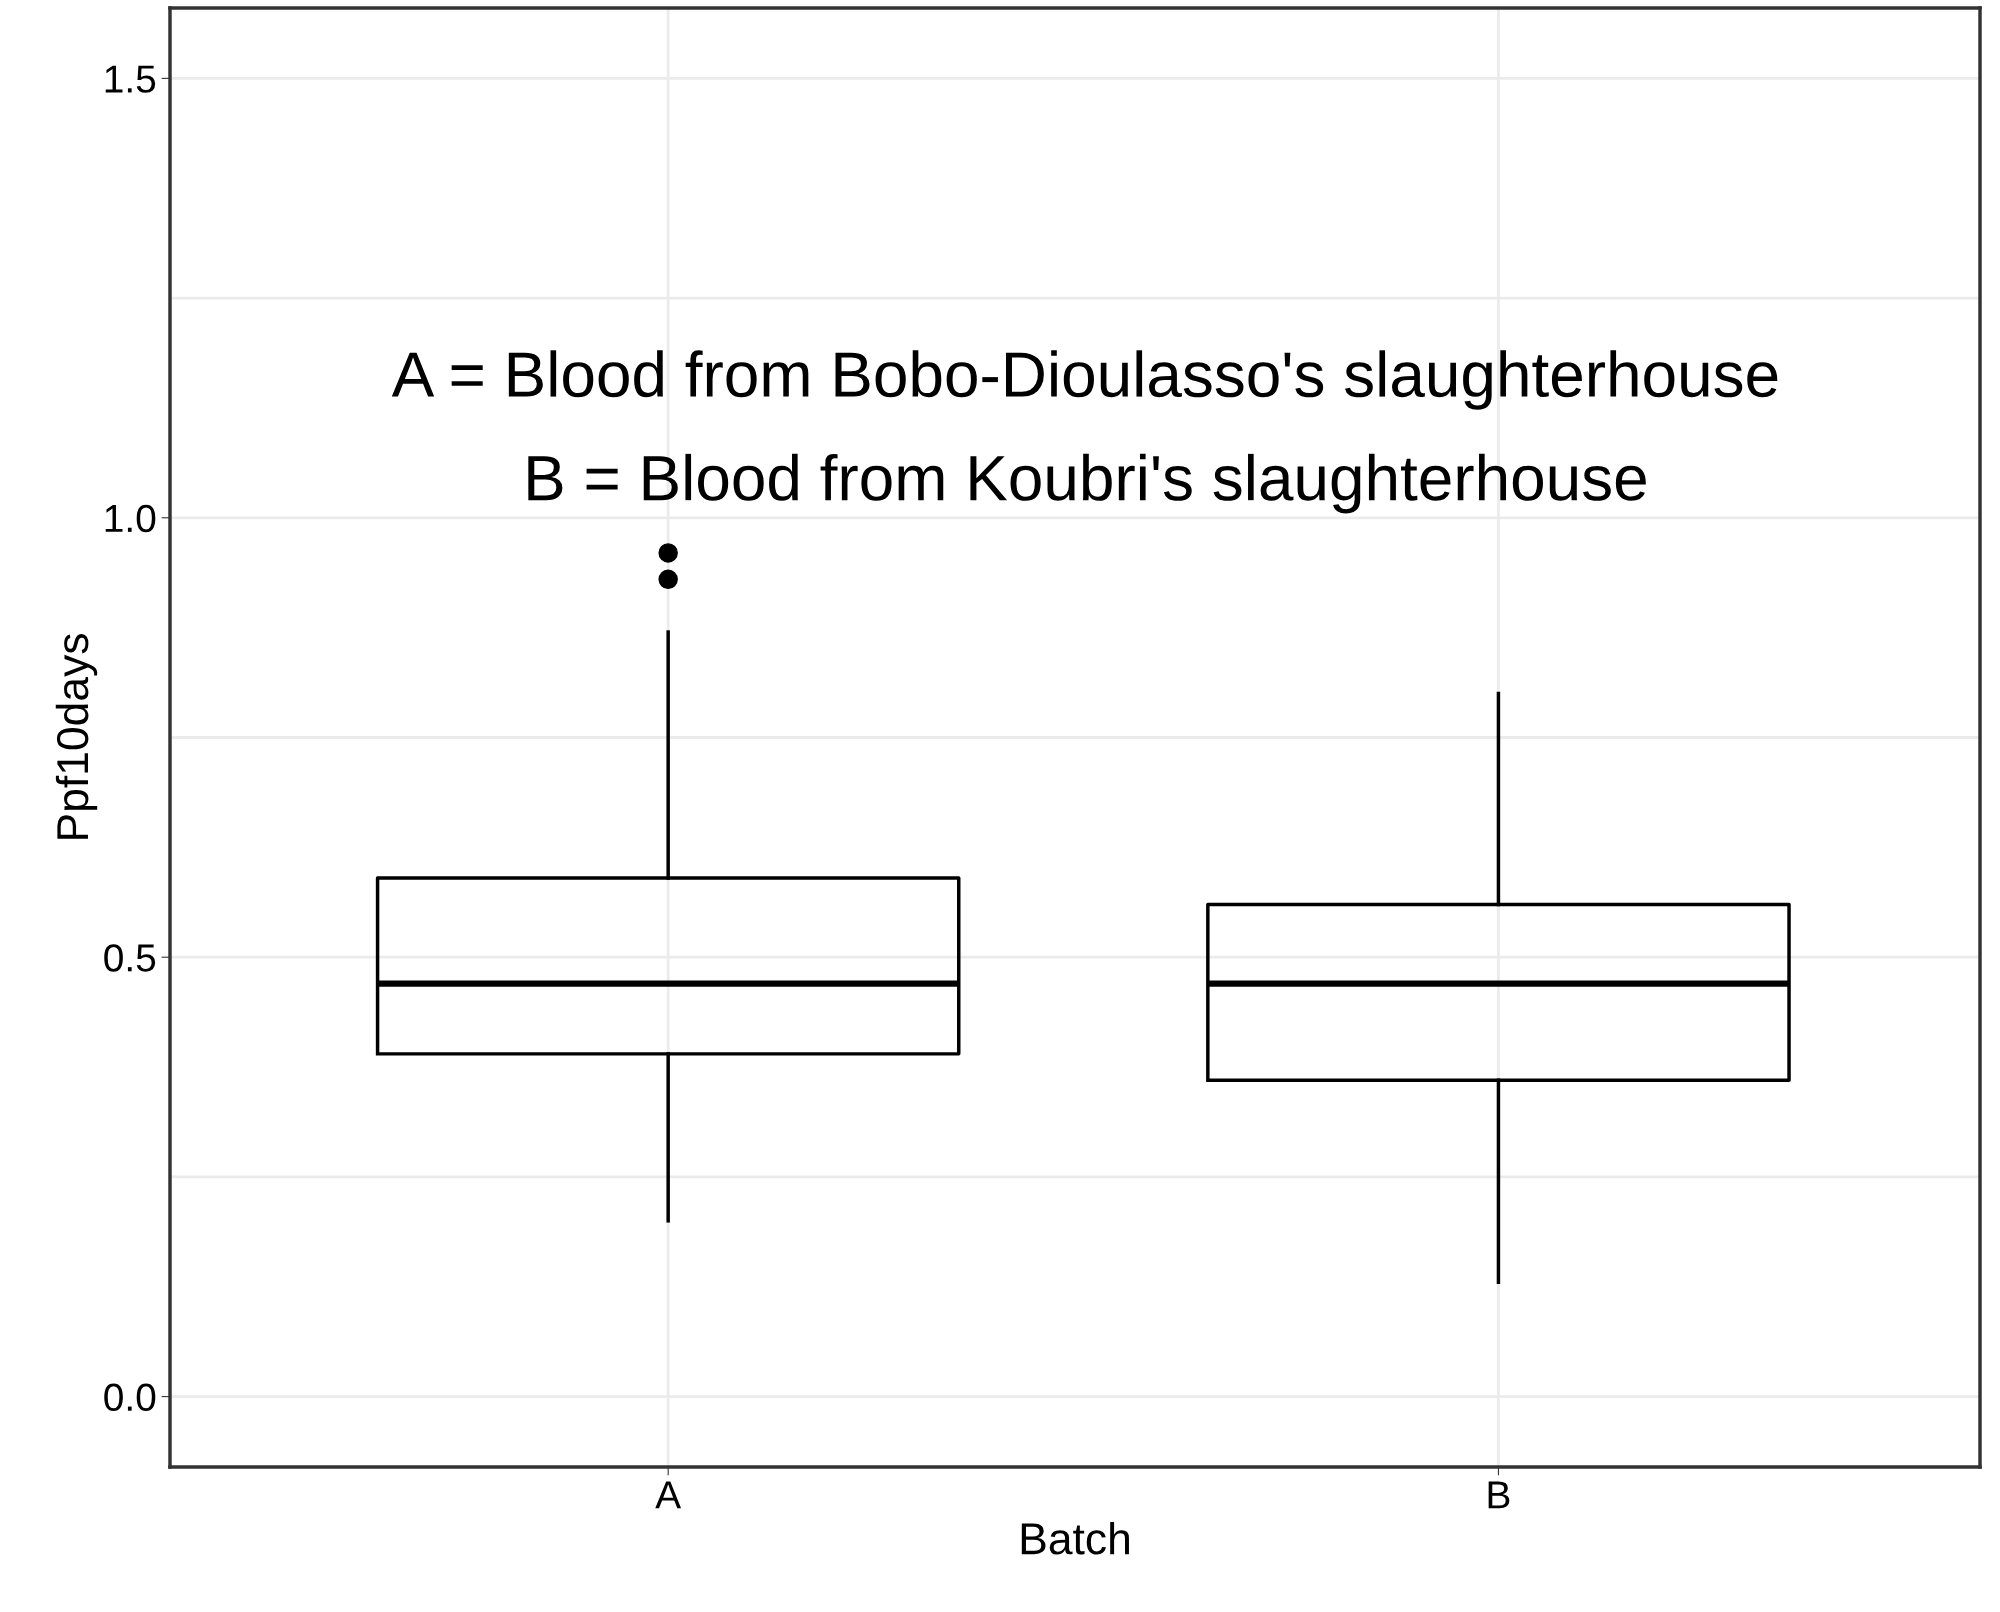 This screenshot has width=2000, height=1612. Describe the element at coordinates (668, 1495) in the screenshot. I see `x-tick-label: A` at that location.